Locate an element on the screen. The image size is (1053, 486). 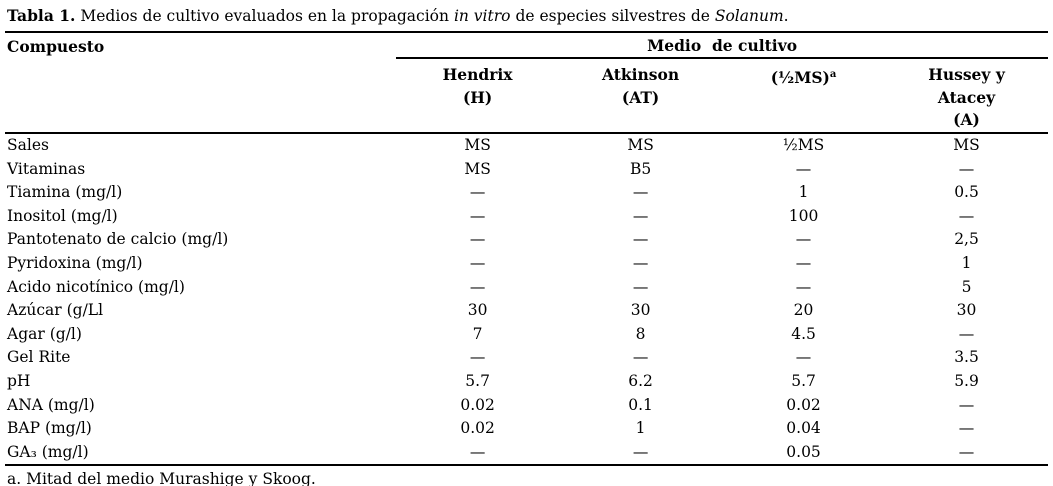
table-row-ph: pH 5.7 6.2 5.7 5.9 is located at coordinates (526, 382).